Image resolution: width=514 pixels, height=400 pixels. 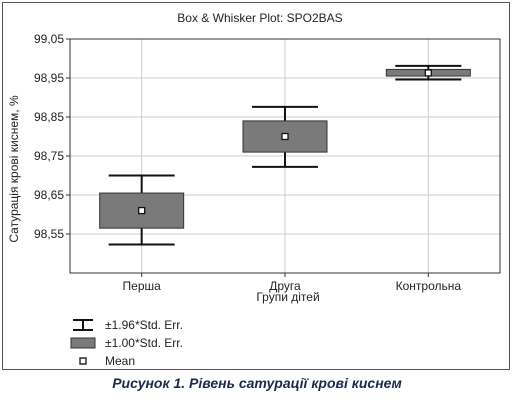 What do you see at coordinates (49, 117) in the screenshot?
I see `y-tick-label: 98,85` at bounding box center [49, 117].